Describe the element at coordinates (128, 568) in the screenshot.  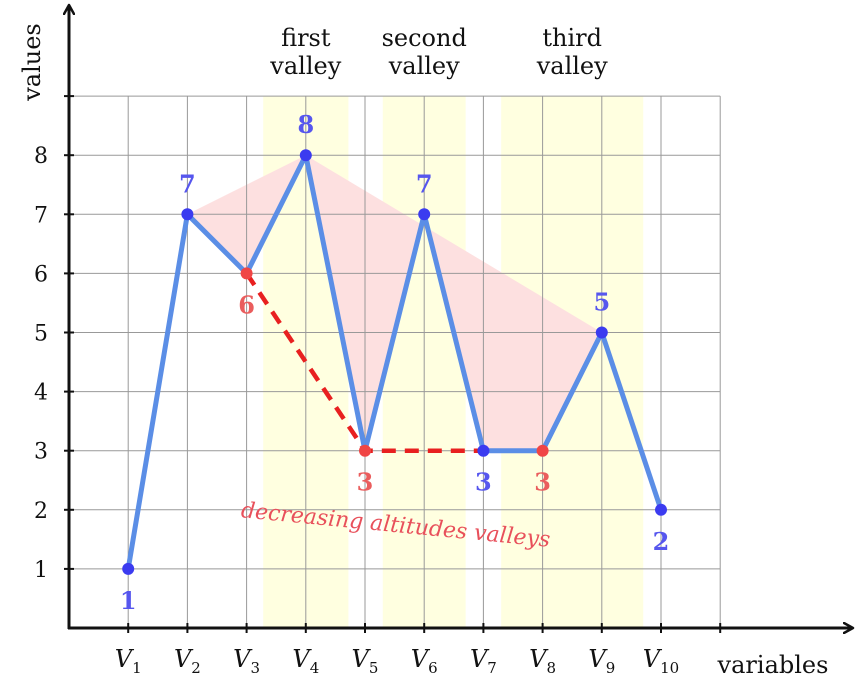
I see `data-point-V1` at that location.